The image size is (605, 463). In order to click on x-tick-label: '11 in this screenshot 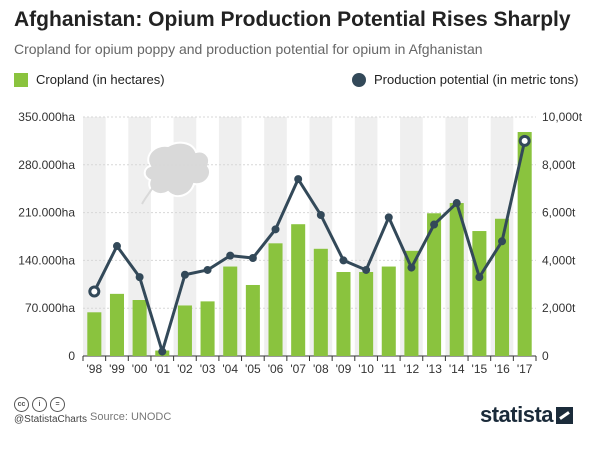, I will do `click(388, 369)`.